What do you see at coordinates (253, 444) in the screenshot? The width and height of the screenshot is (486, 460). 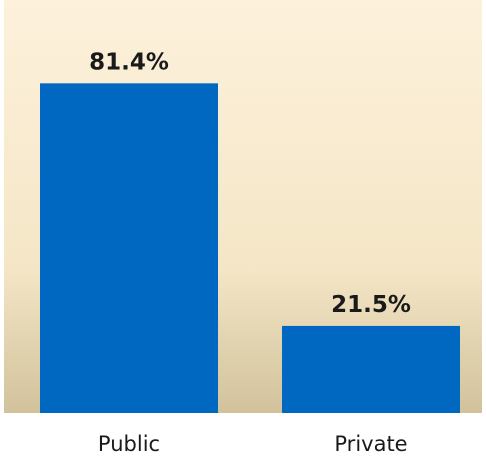 I see `x-tick-labels-group: Public Private` at bounding box center [253, 444].